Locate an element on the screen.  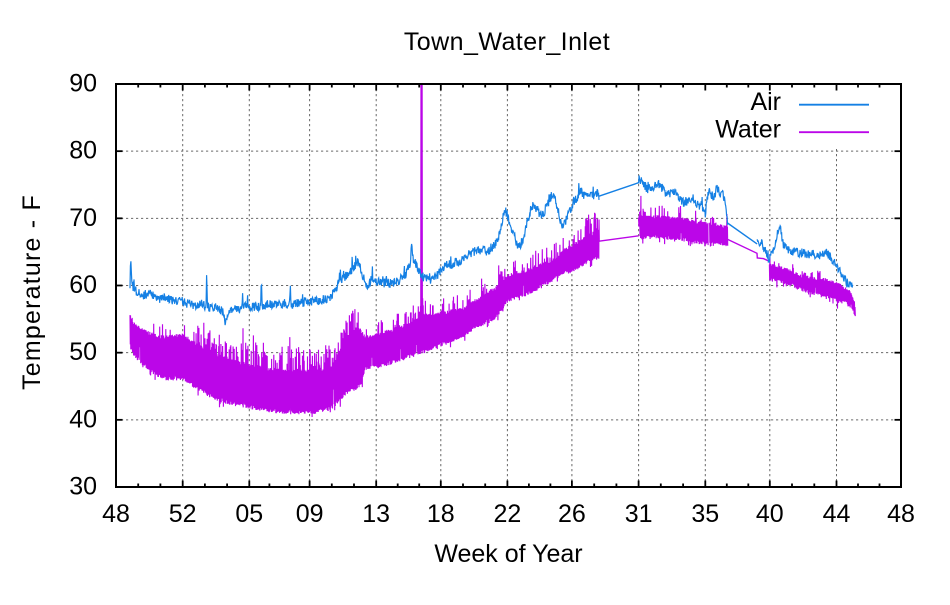
svg-text: 35 is located at coordinates (705, 514).